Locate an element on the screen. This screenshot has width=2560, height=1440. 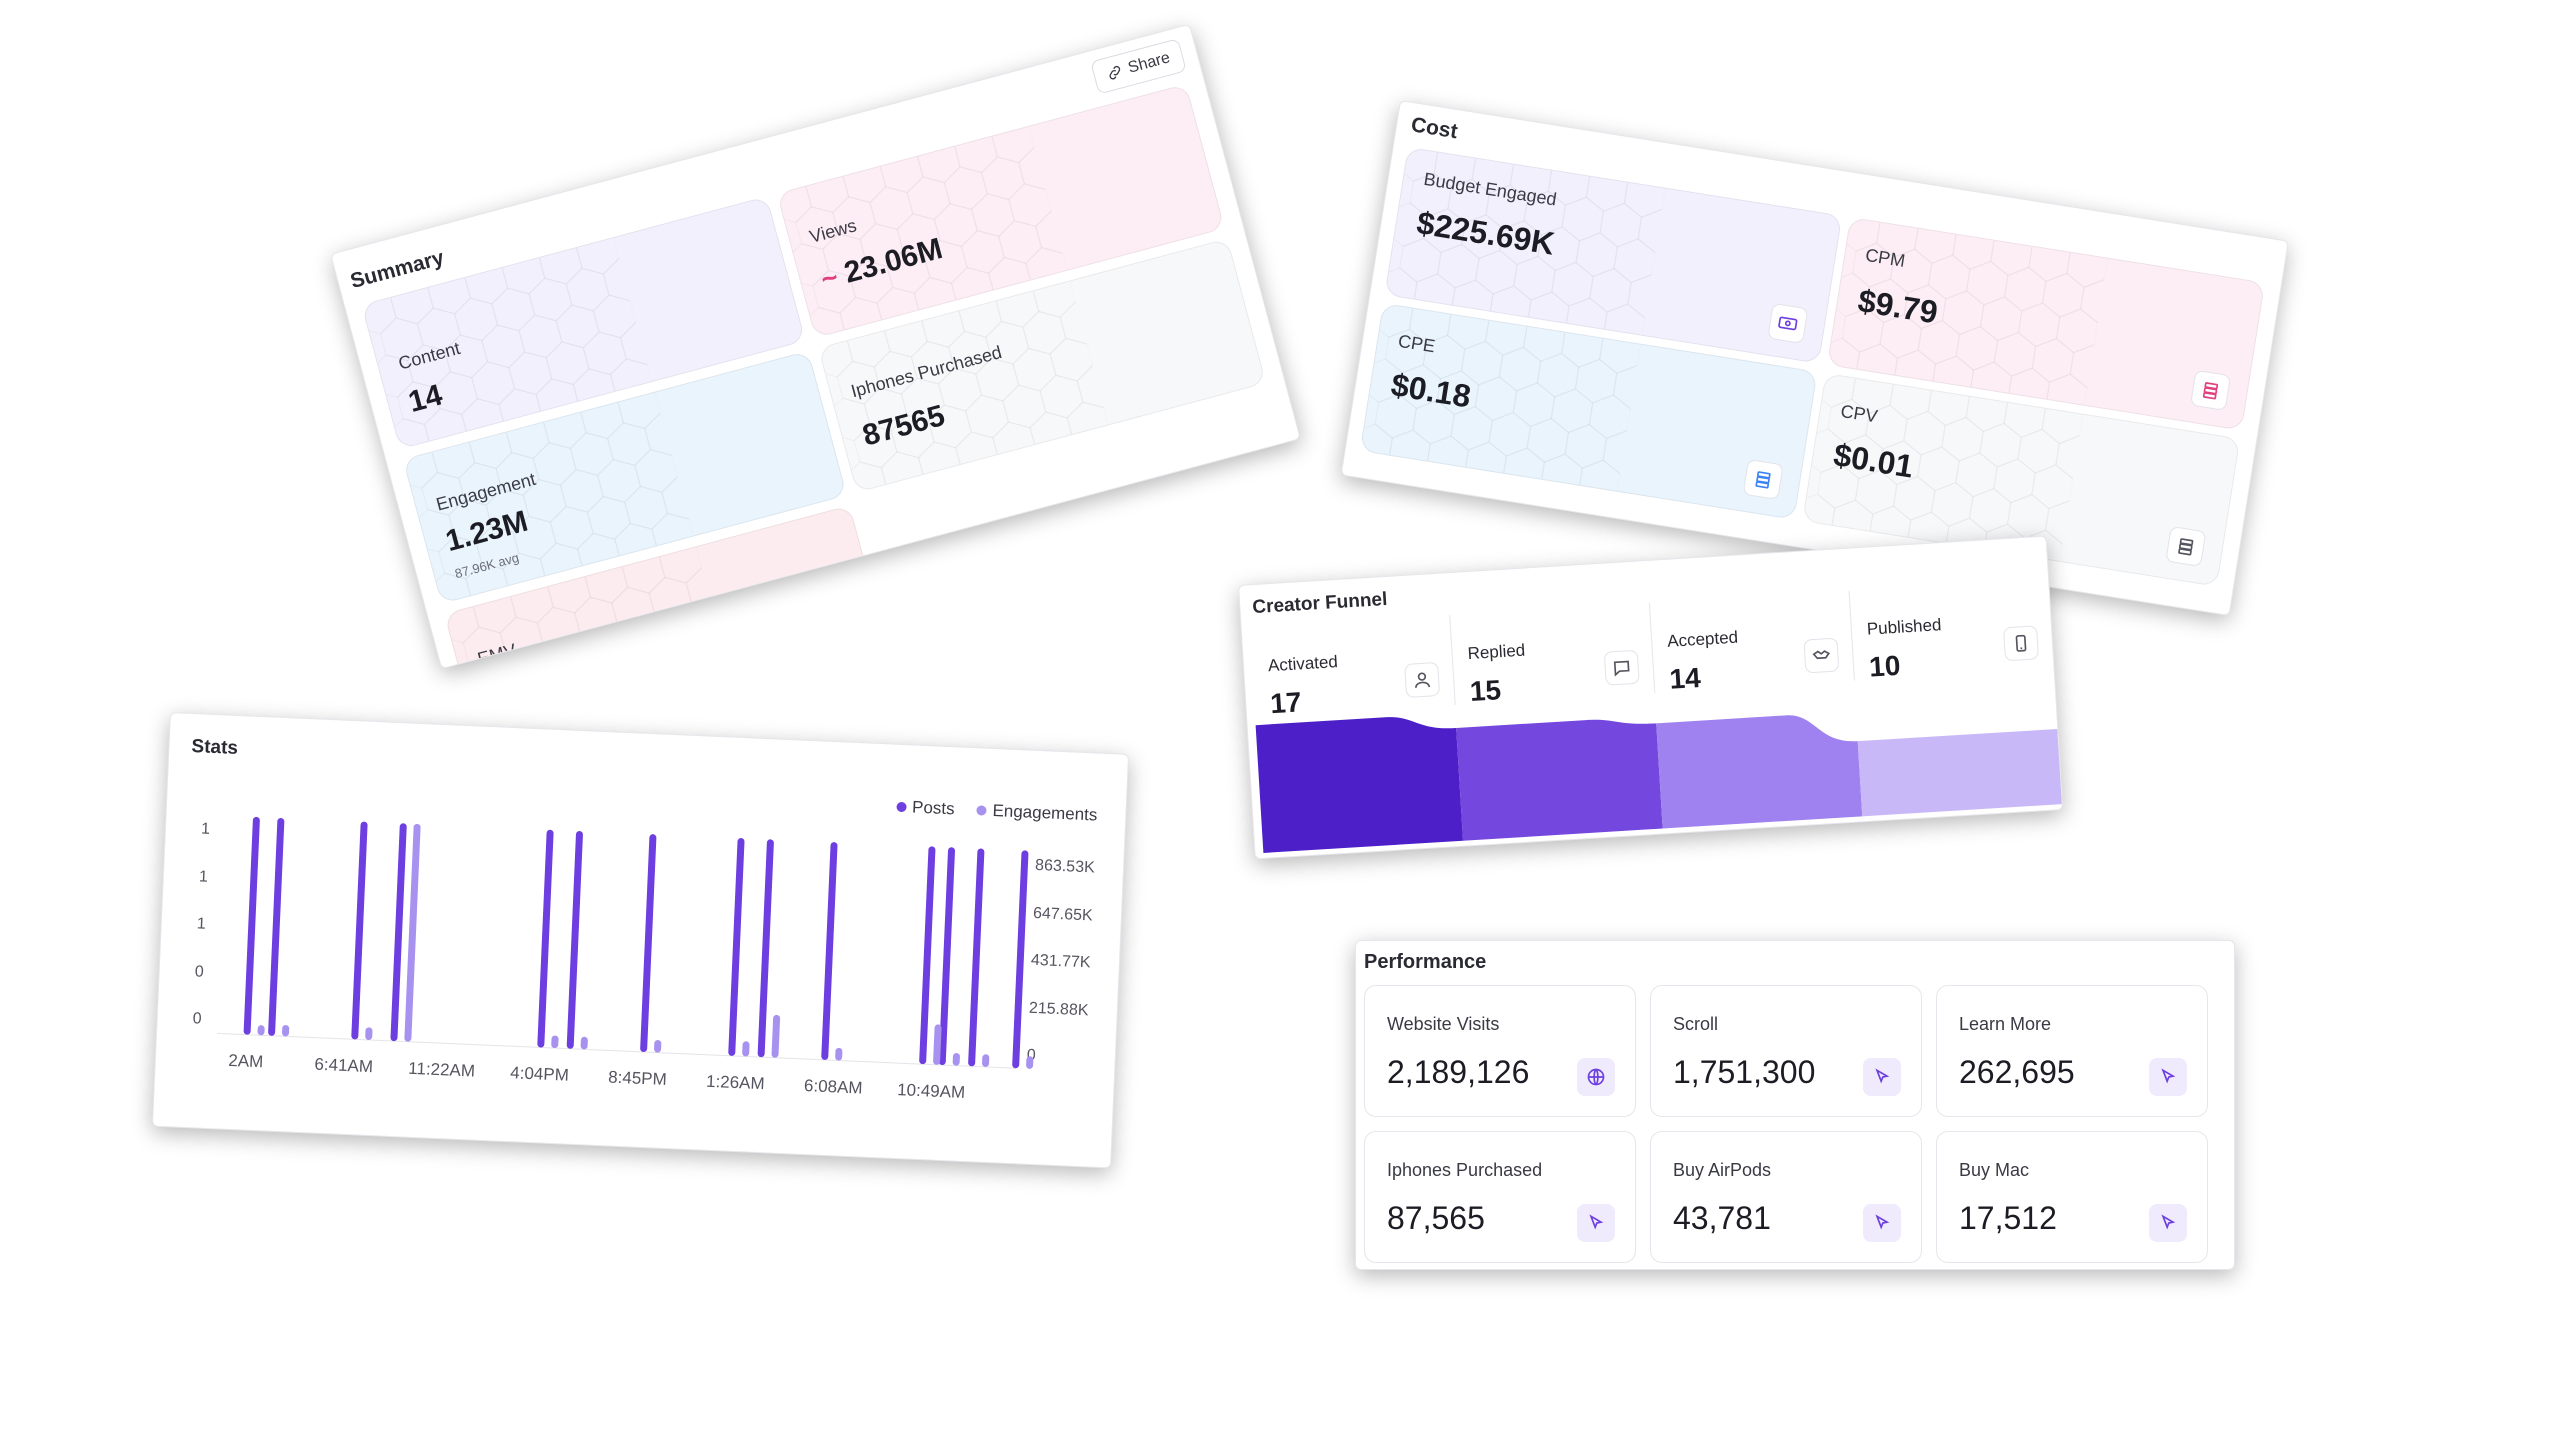
share-label: Share is located at coordinates (1149, 63).